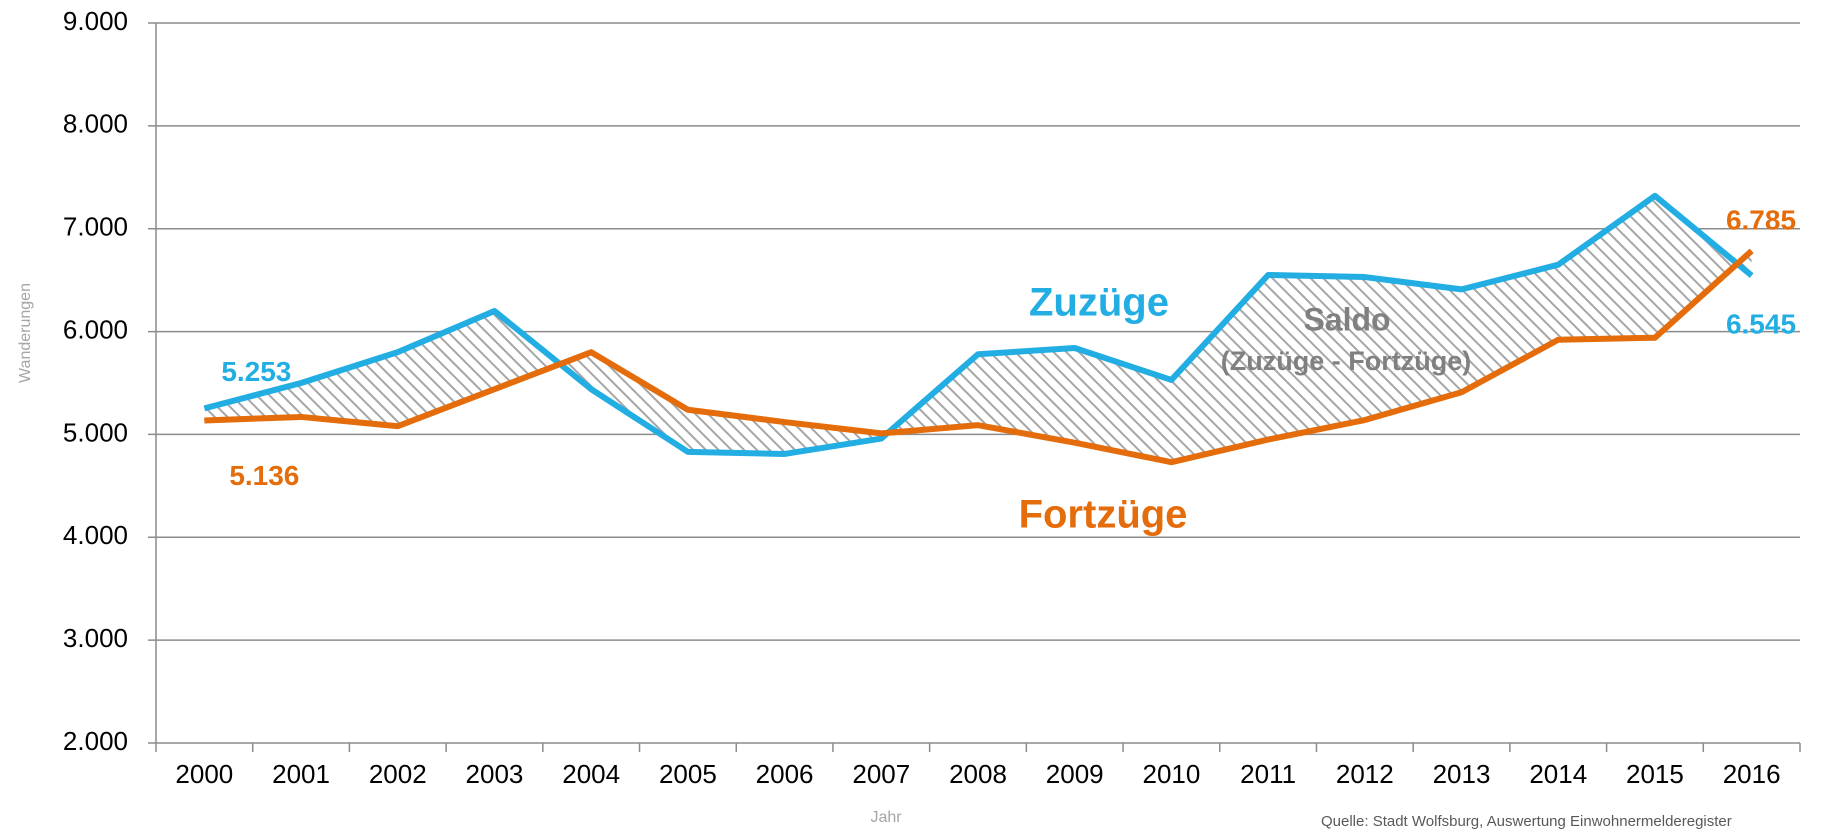 This screenshot has height=829, width=1821. What do you see at coordinates (204, 774) in the screenshot?
I see `x-tick-label: 2000` at bounding box center [204, 774].